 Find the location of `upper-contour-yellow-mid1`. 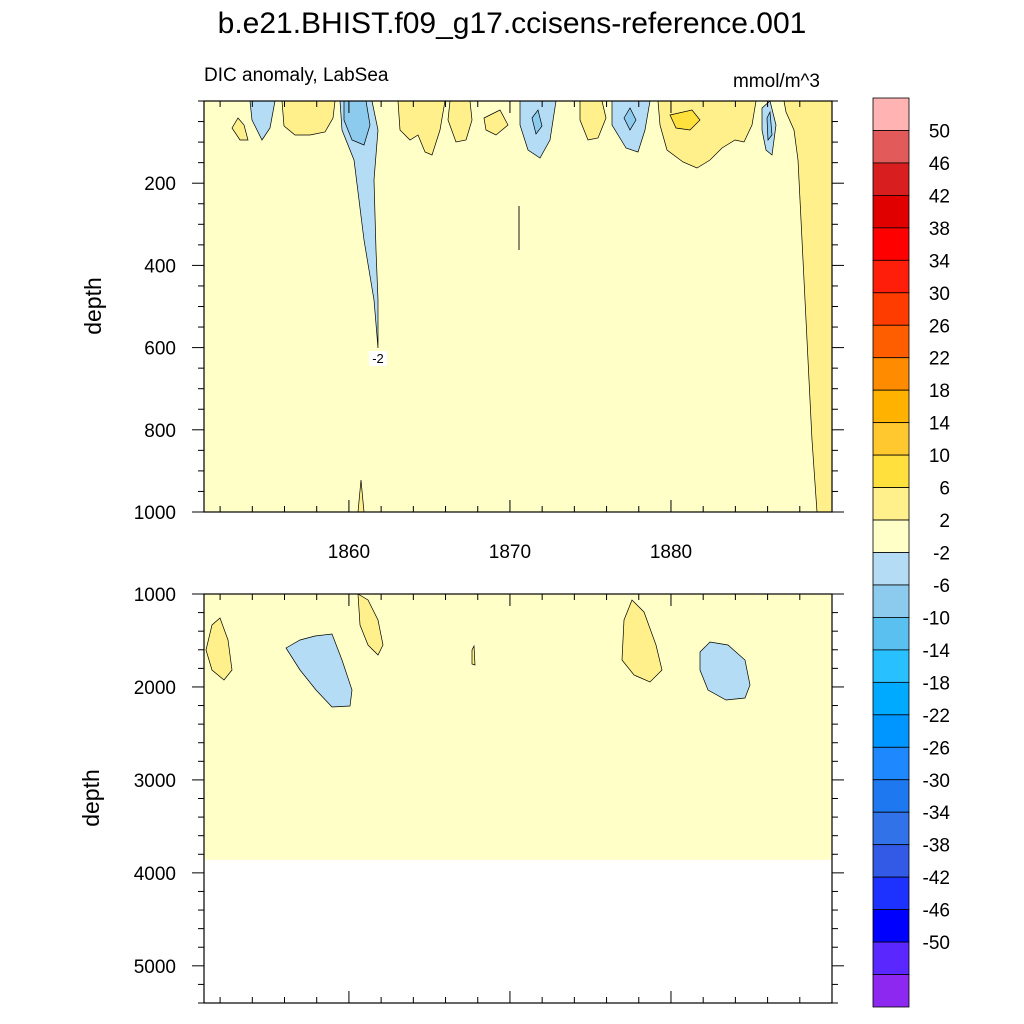

upper-contour-yellow-mid1 is located at coordinates (421, 128).